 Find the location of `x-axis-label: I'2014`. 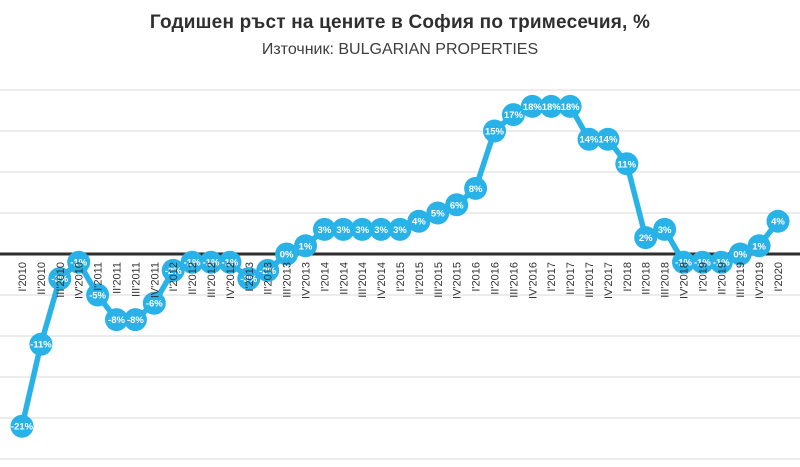

x-axis-label: I'2014 is located at coordinates (325, 277).